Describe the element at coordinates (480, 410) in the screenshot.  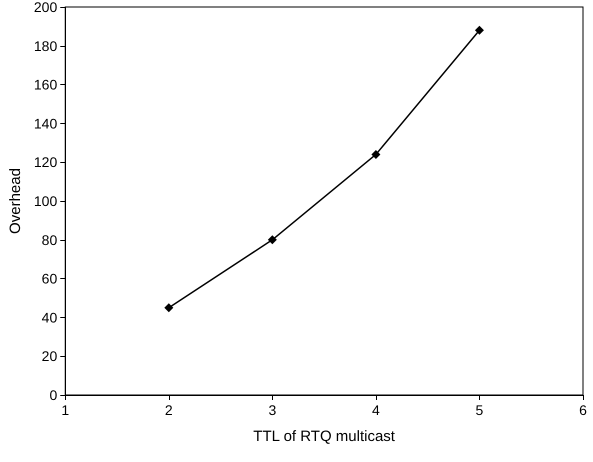
I see `x-tick-label: 5` at that location.